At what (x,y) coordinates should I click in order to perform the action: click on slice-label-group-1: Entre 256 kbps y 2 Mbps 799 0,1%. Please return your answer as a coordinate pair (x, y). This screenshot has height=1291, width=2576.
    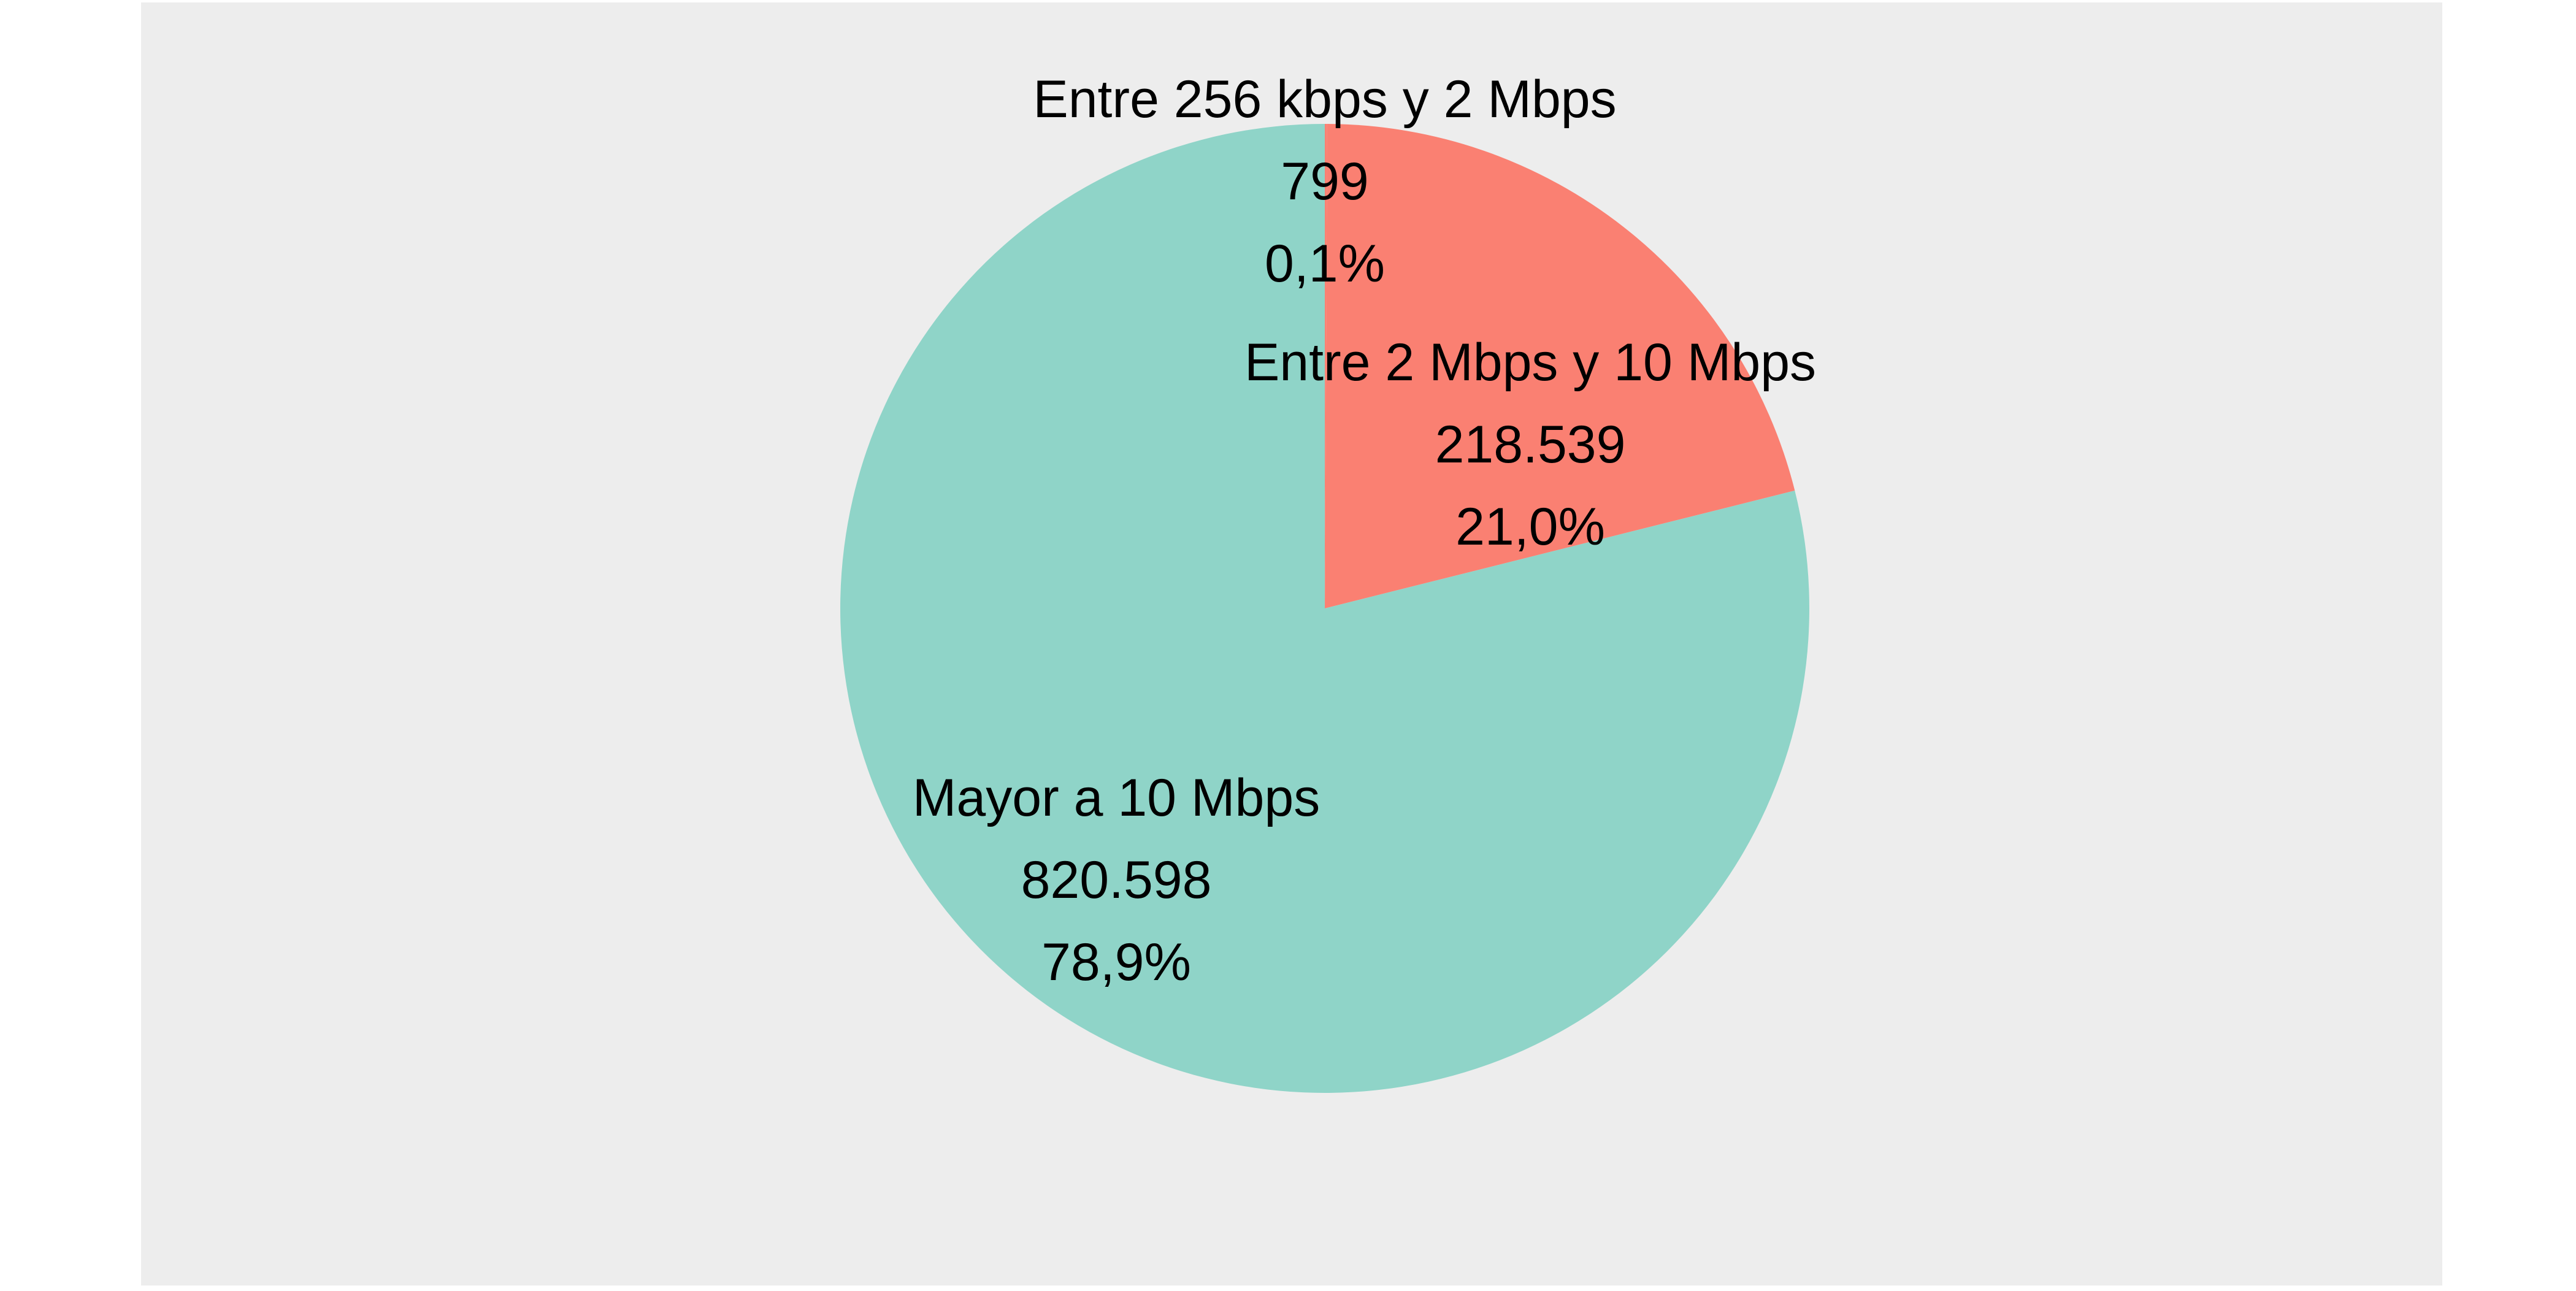
    Looking at the image, I should click on (1324, 181).